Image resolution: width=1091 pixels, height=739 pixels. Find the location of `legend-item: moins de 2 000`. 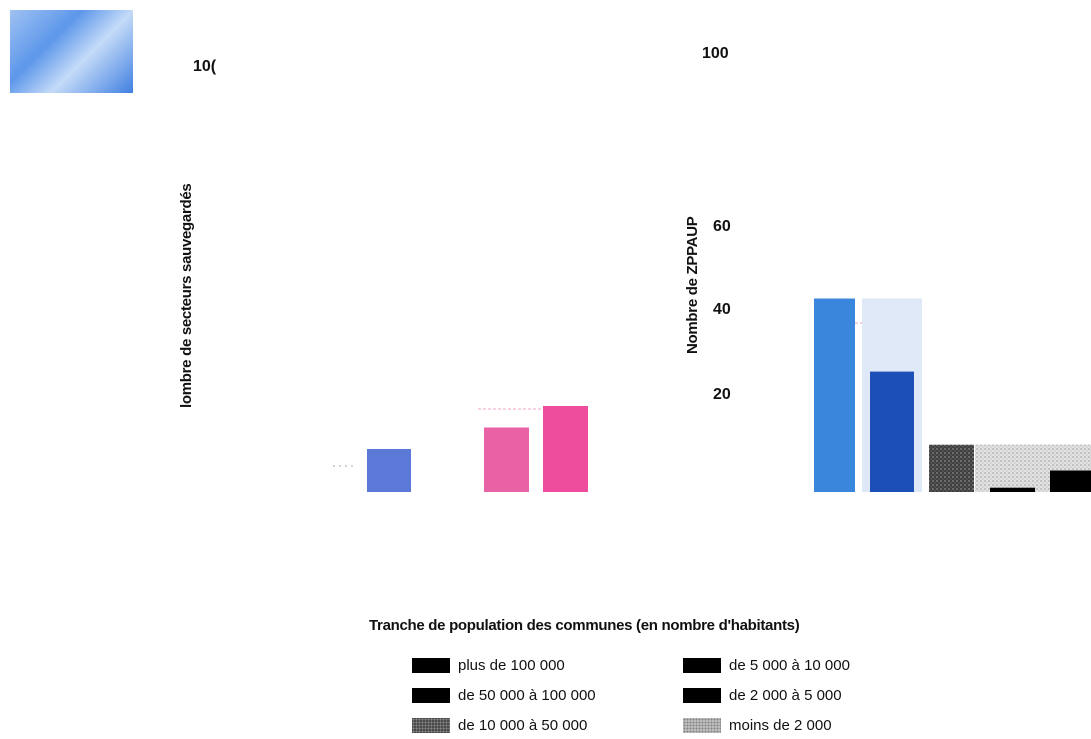

legend-item: moins de 2 000 is located at coordinates (757, 725).